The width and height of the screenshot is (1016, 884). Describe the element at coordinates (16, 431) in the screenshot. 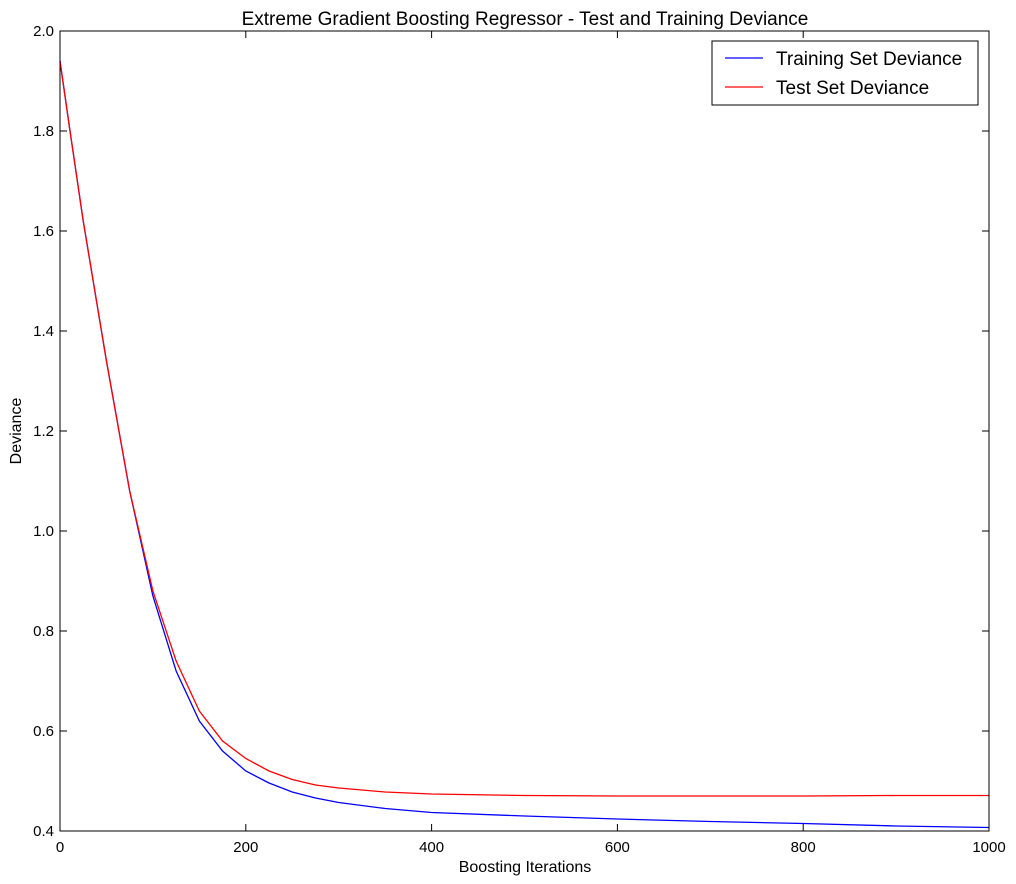

I see `y-axis-label: Deviance` at that location.